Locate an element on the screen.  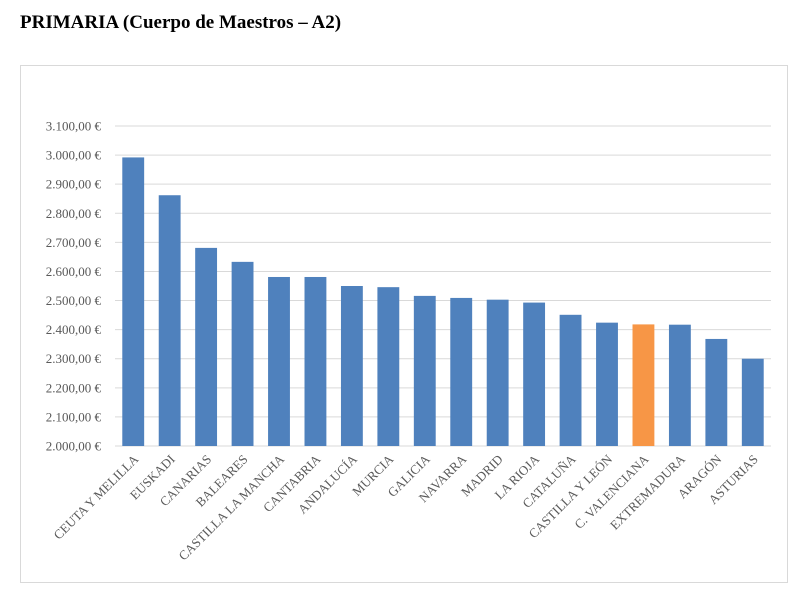
bar-castilla-la-mancha is located at coordinates (279, 361).